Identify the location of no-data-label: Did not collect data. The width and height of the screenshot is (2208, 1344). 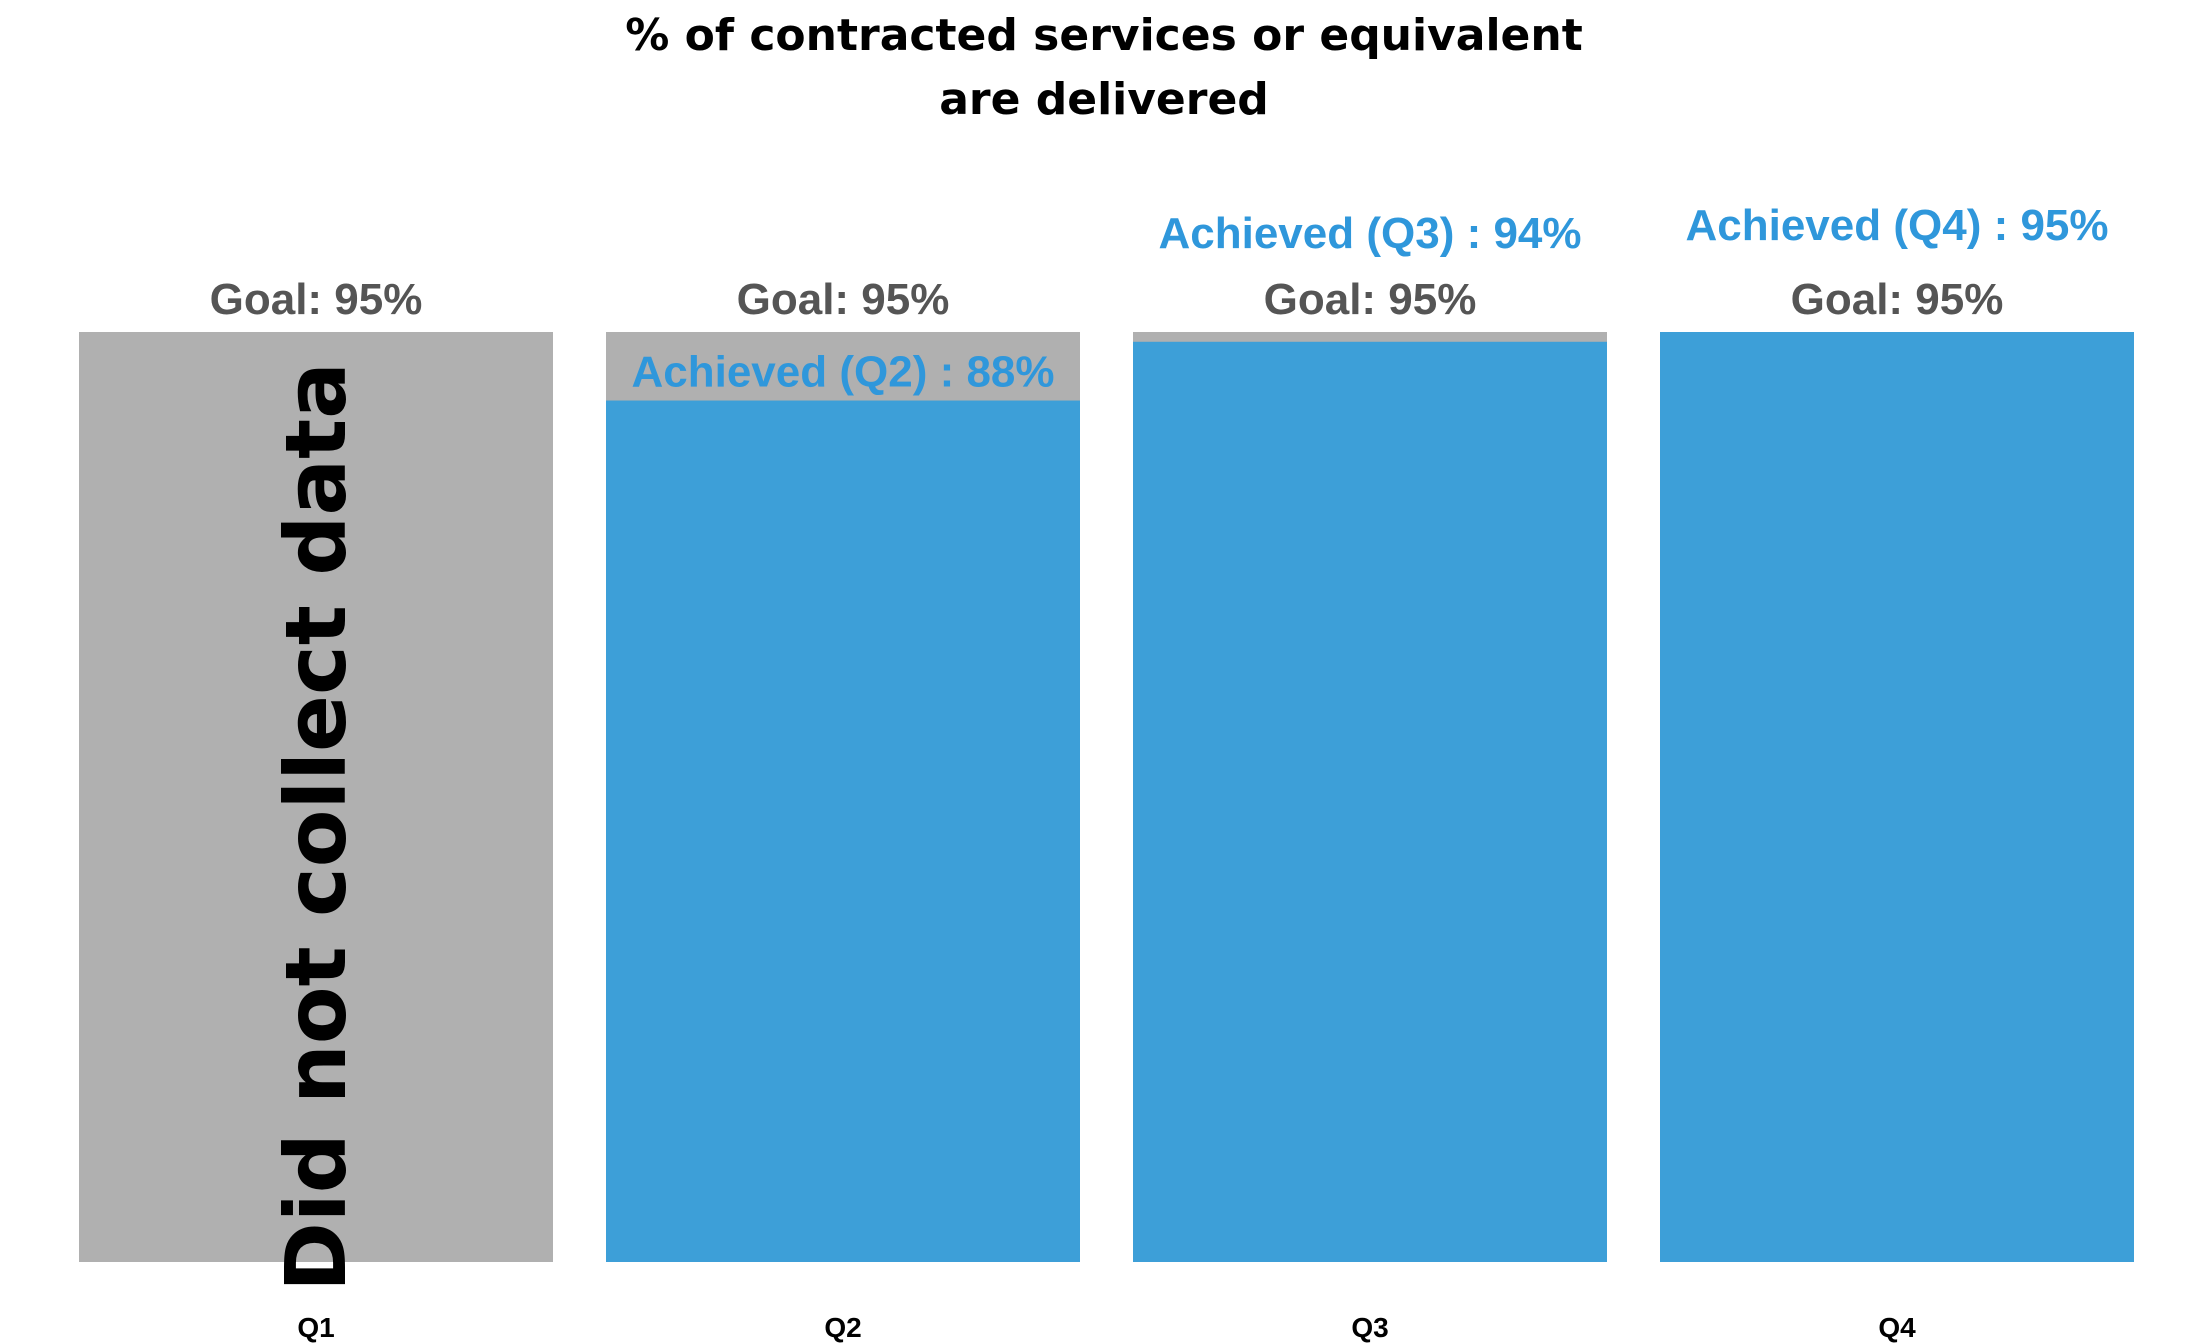
(316, 827).